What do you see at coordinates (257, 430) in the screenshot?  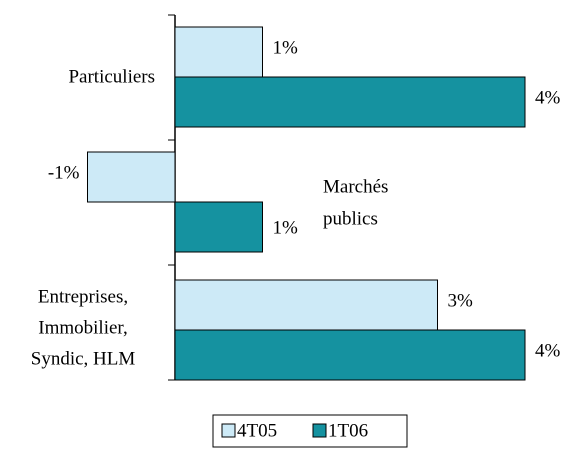 I see `legend-label: 4T05` at bounding box center [257, 430].